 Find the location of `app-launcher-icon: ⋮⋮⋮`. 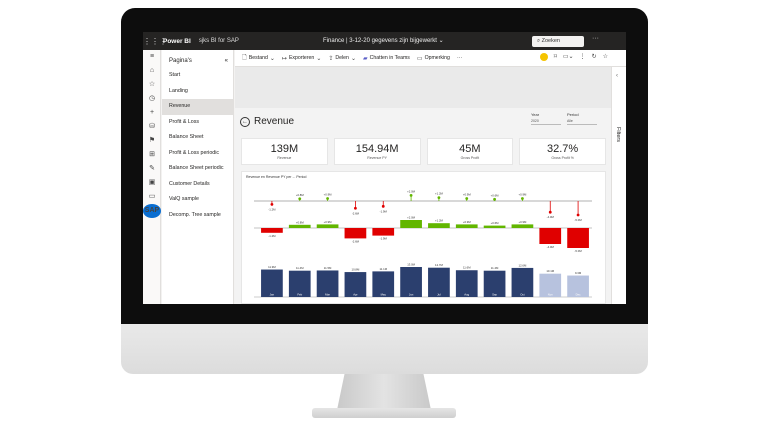

app-launcher-icon: ⋮⋮⋮ is located at coordinates (155, 41).